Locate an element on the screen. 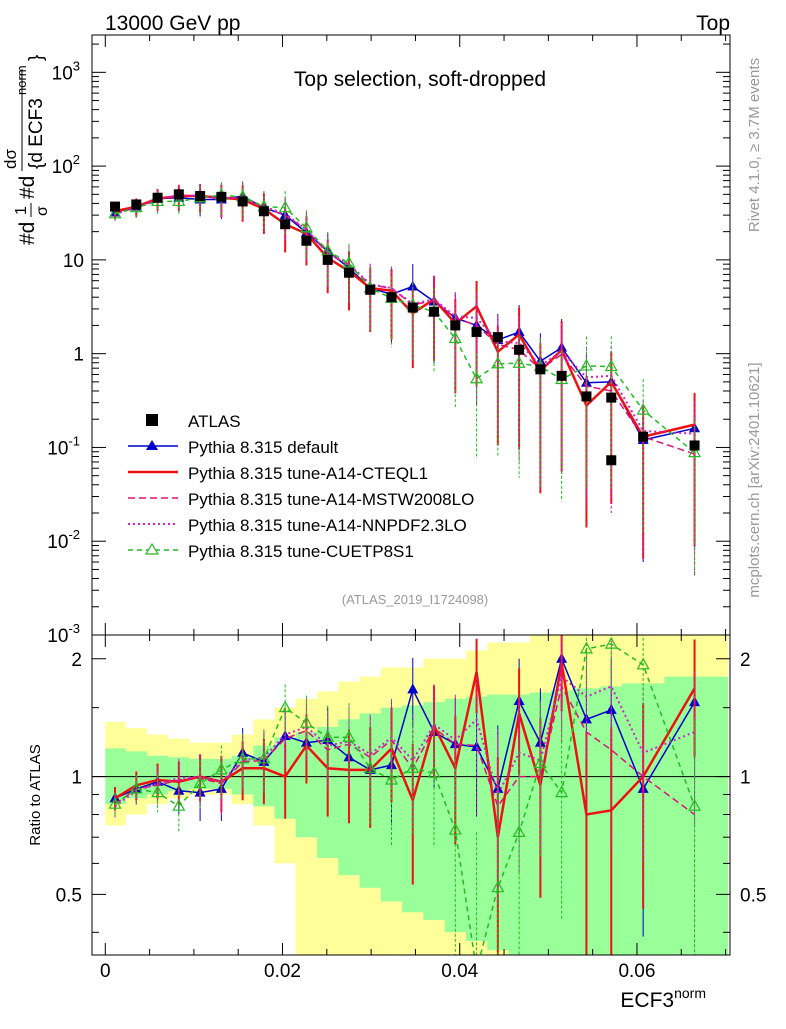 The width and height of the screenshot is (786, 1029). legend-marker-atlas is located at coordinates (152, 420).